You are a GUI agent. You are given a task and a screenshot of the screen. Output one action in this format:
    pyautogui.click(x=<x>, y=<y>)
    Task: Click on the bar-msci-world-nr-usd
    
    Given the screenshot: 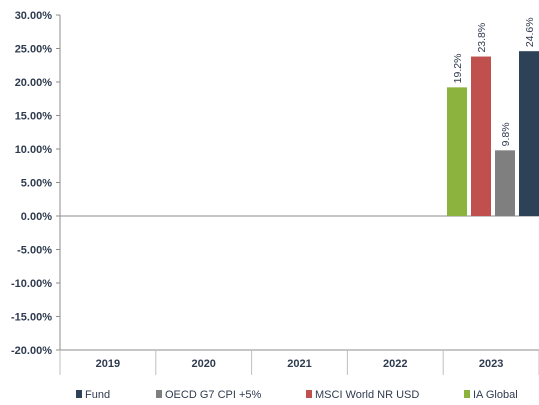 What is the action you would take?
    pyautogui.click(x=481, y=136)
    